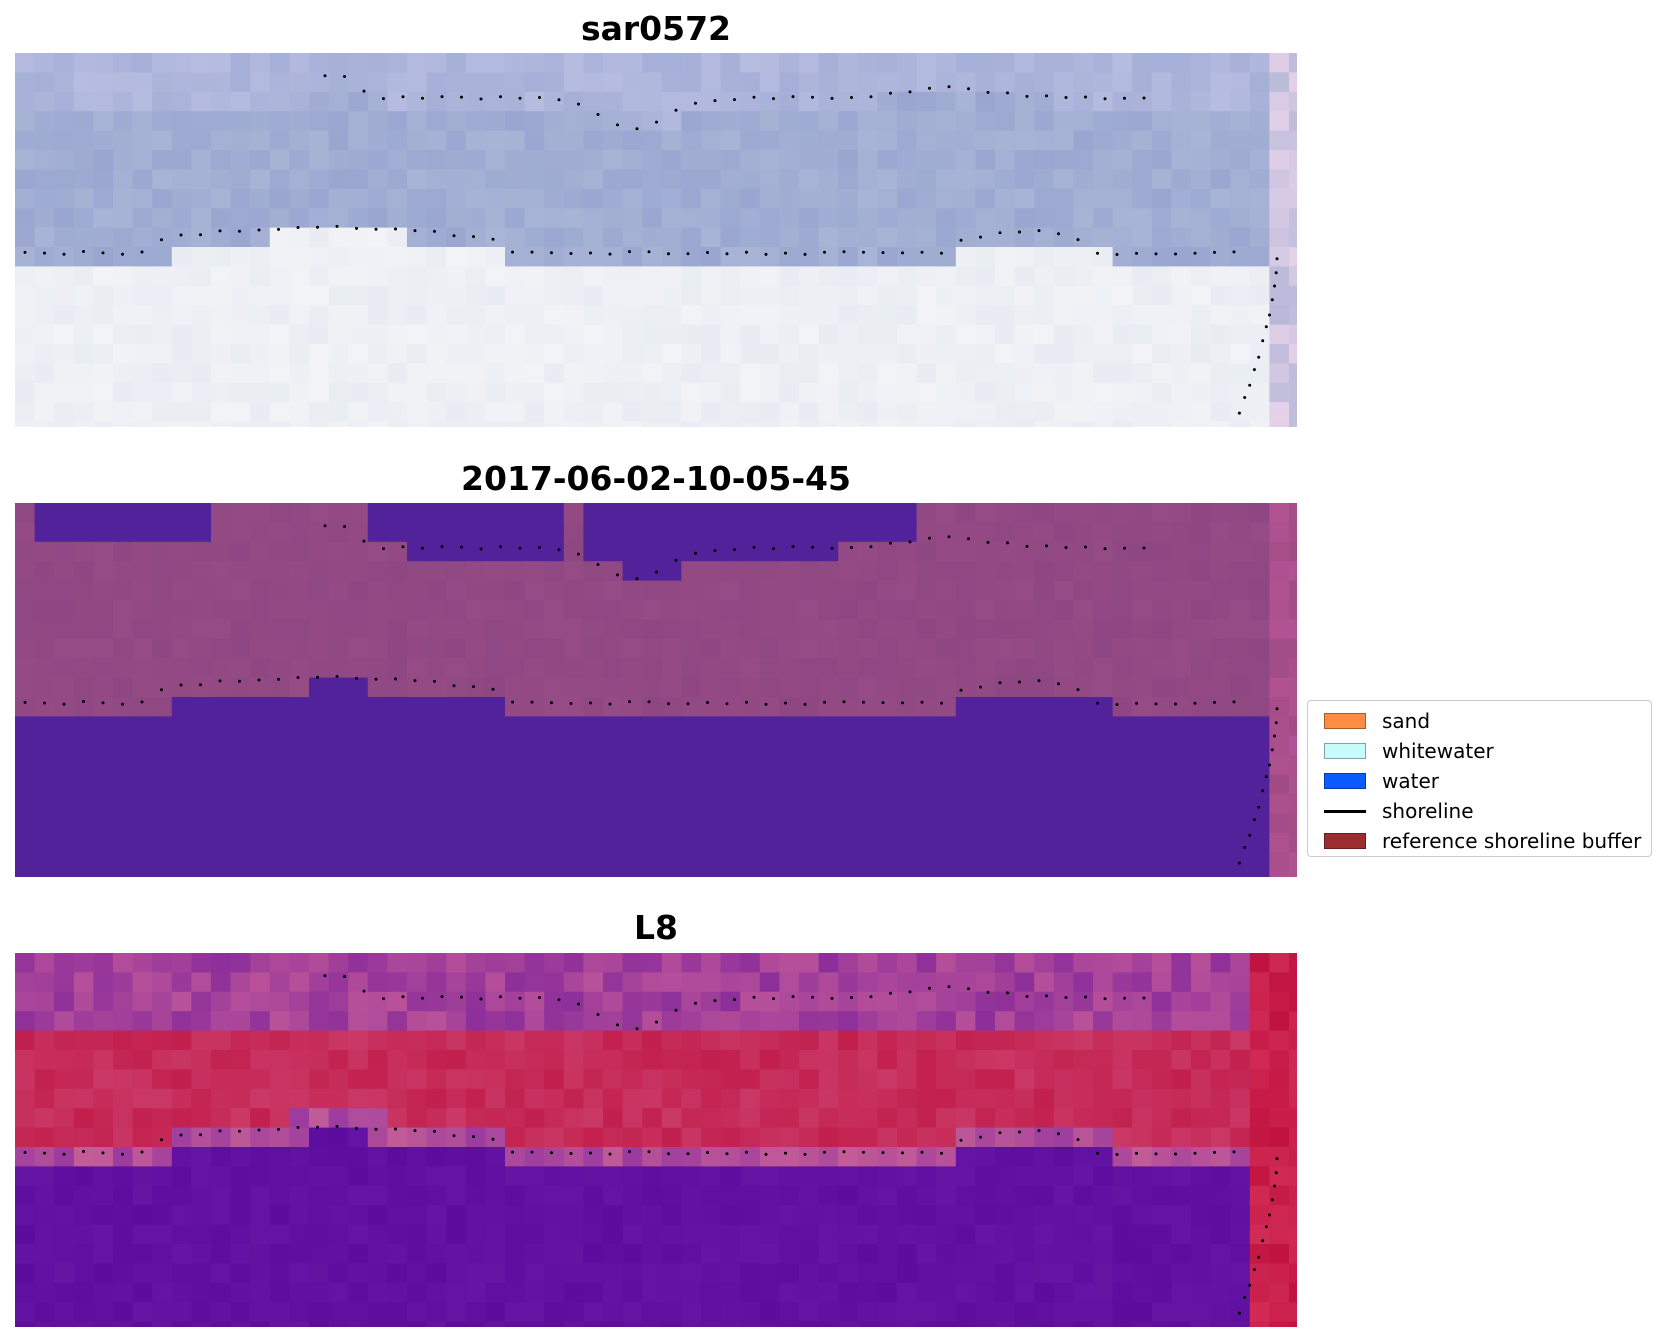  I want to click on panel-title-1: sar0572, so click(656, 28).